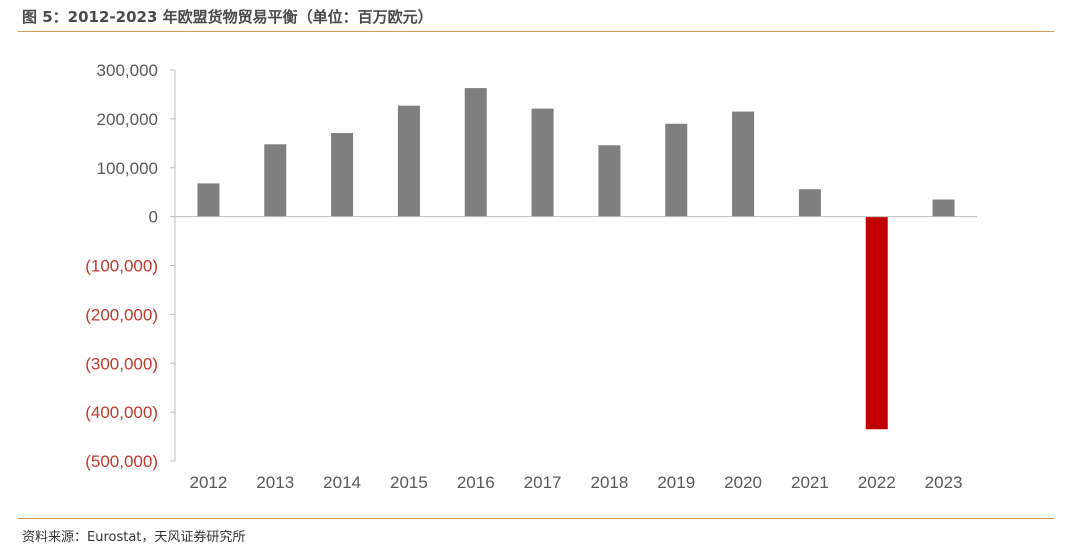  Describe the element at coordinates (536, 518) in the screenshot. I see `bottom-rule` at that location.